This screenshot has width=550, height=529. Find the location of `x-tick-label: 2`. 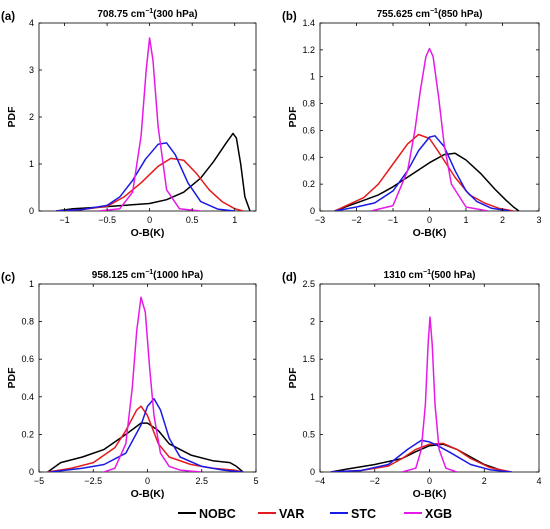

x-tick-label: 2 is located at coordinates (502, 220).